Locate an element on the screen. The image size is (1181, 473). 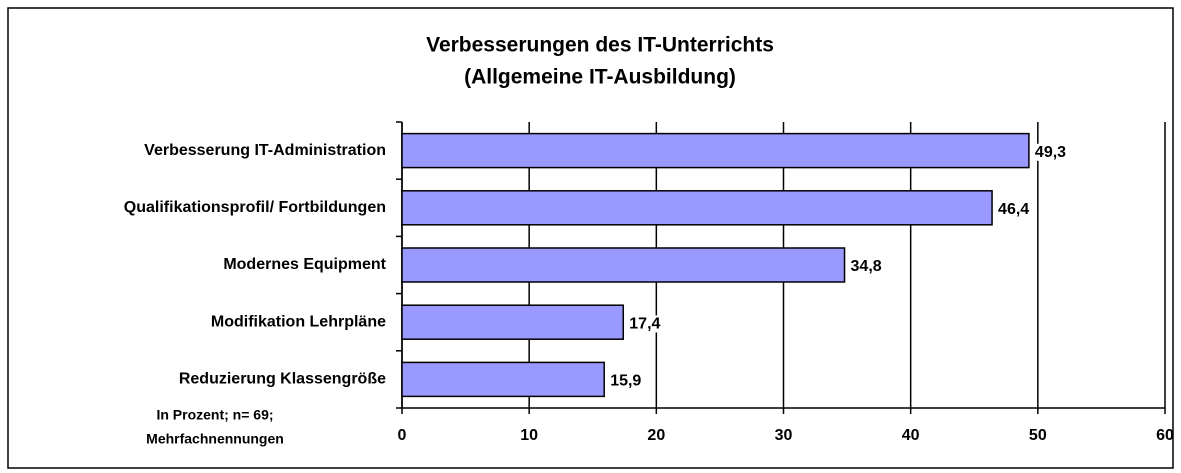
chart-title: Verbesserungen des IT-Unterrichts is located at coordinates (600, 45).